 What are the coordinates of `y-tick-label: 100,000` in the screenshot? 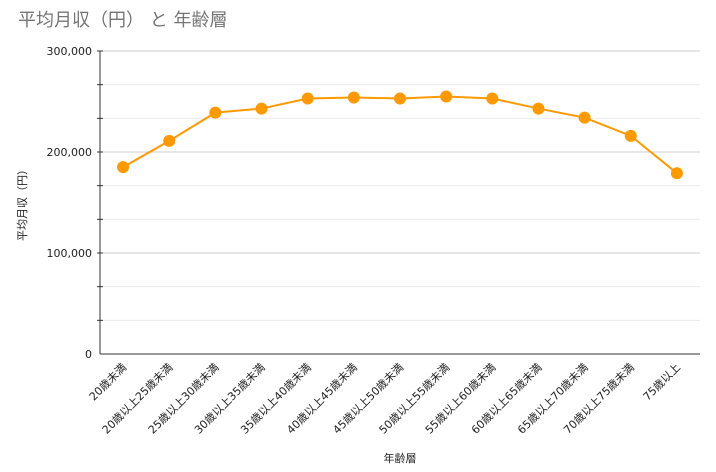 It's located at (70, 253).